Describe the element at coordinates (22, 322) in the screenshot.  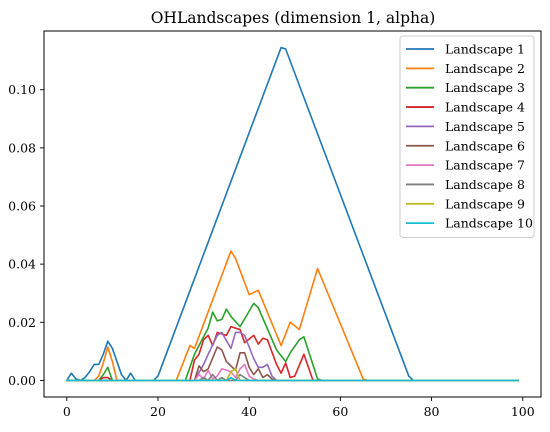
I see `y-tick-label: 0.02` at that location.